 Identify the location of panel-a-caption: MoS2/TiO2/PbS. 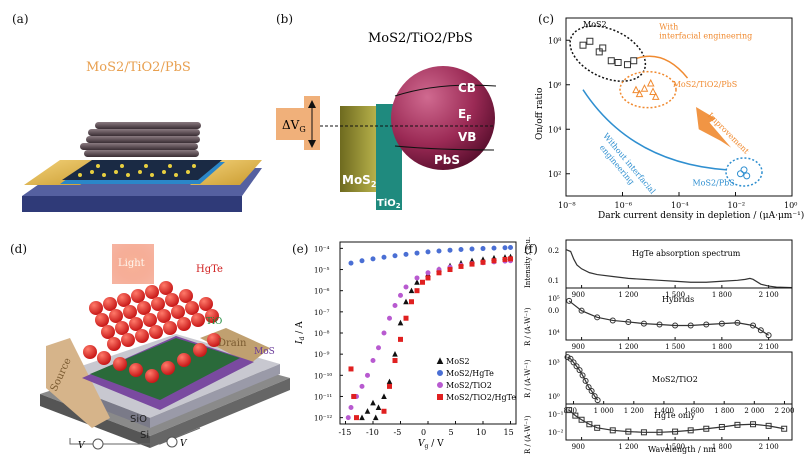
(138, 67).